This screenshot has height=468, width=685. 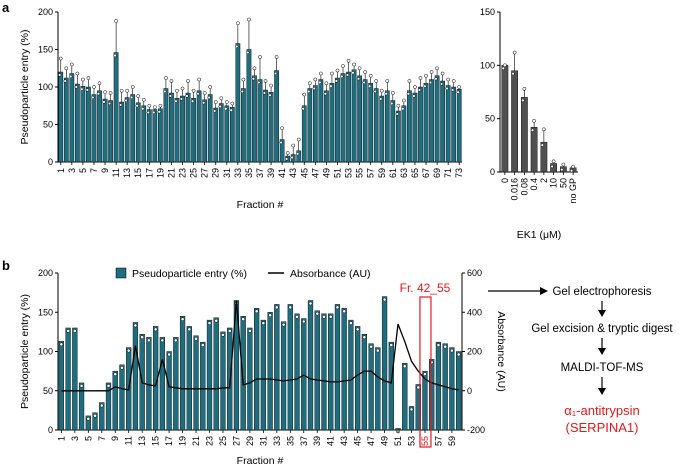 I want to click on x-tick-label: 41, so click(x=331, y=441).